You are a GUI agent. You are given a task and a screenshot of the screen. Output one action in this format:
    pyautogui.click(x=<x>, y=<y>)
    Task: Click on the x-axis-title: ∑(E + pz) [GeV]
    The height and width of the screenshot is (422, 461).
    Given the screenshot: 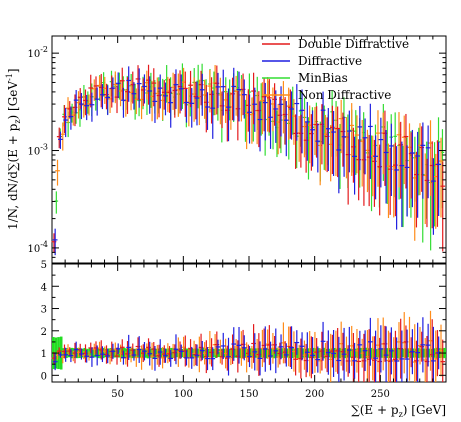 What is the action you would take?
    pyautogui.click(x=398, y=411)
    